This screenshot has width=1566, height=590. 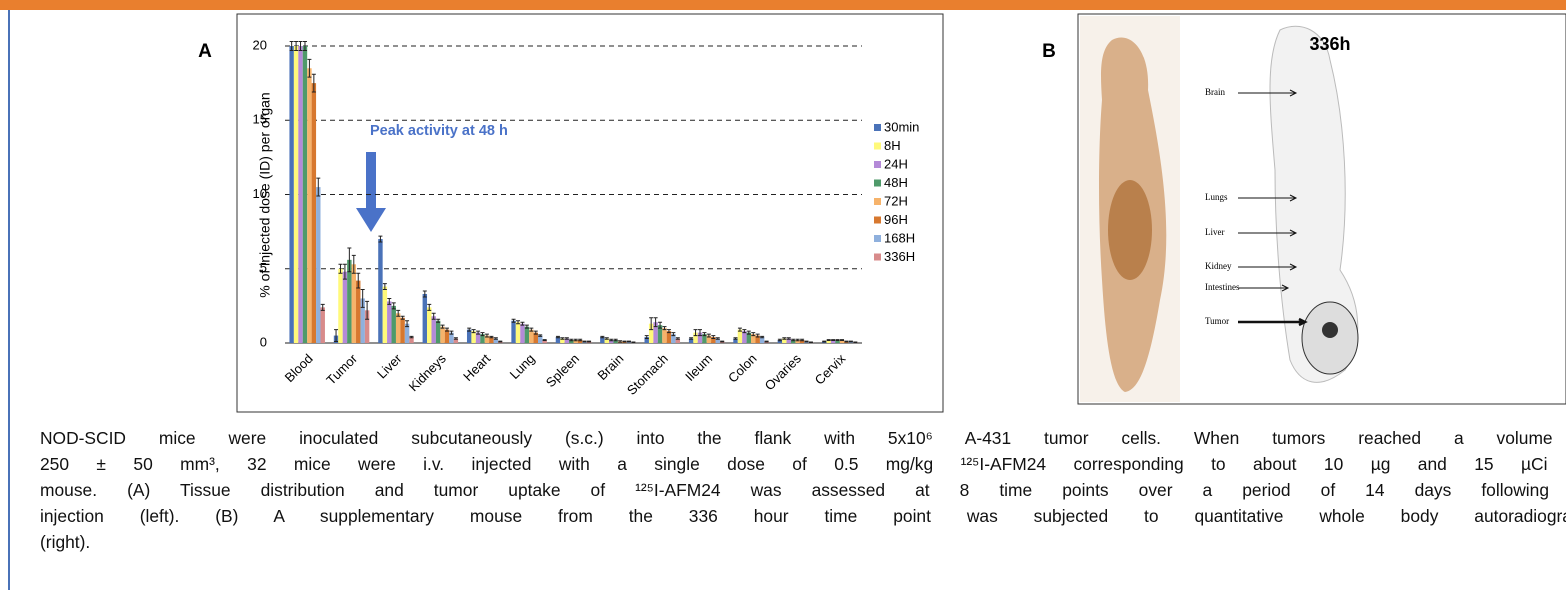 I want to click on legend-label: 168H, so click(x=899, y=237).